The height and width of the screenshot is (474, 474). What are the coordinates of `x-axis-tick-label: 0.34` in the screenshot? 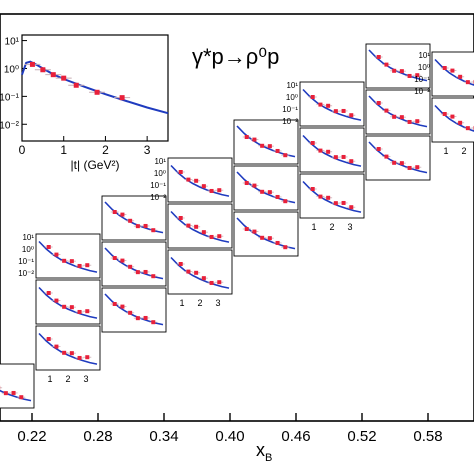 It's located at (163, 436).